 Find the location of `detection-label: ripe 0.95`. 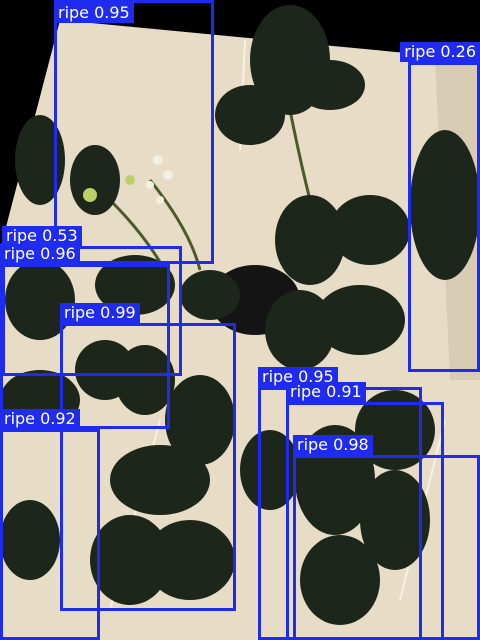

detection-label: ripe 0.95 is located at coordinates (94, 13).